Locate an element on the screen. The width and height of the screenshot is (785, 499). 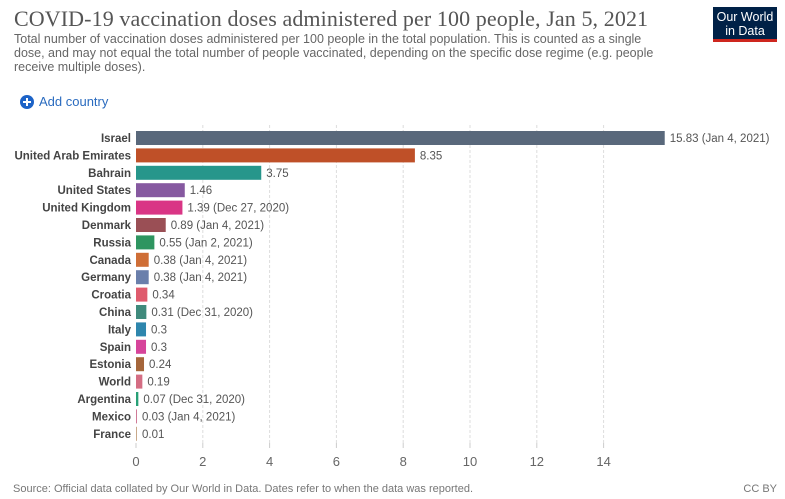
category-label: United Kingdom is located at coordinates (86, 209).